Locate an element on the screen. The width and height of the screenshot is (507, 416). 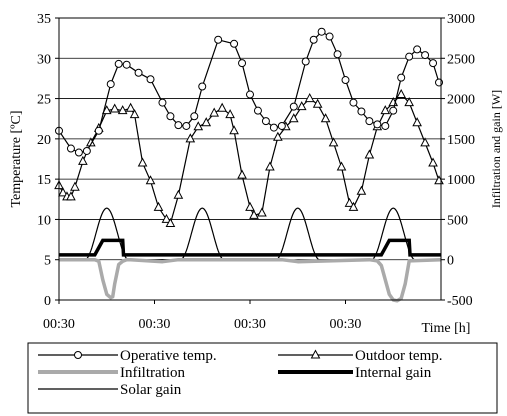
legend-marker-triangle is located at coordinates (315, 354).